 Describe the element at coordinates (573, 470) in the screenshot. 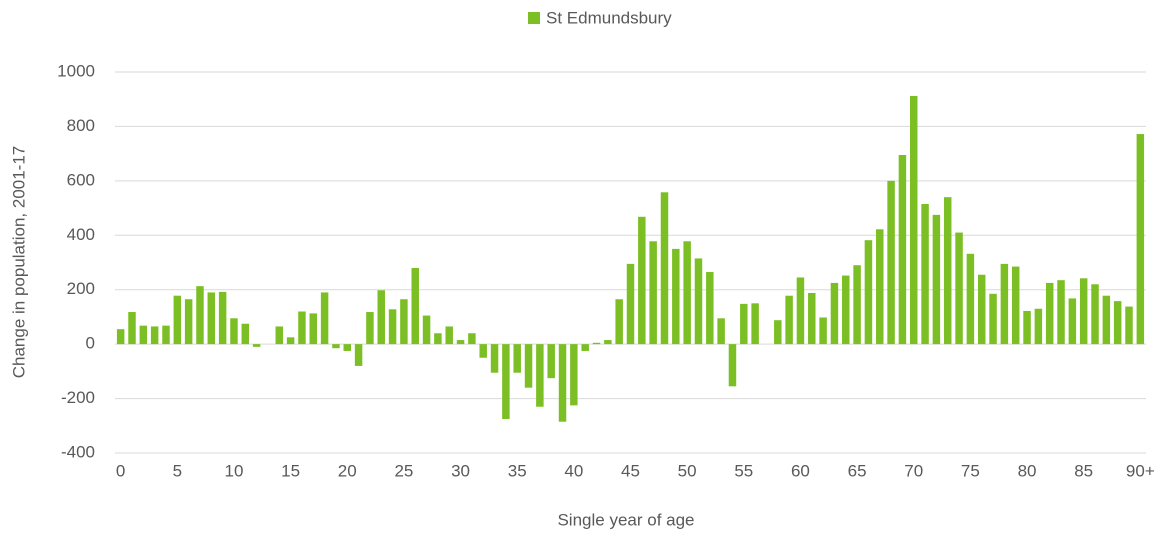

I see `x-tick-label: 40` at that location.